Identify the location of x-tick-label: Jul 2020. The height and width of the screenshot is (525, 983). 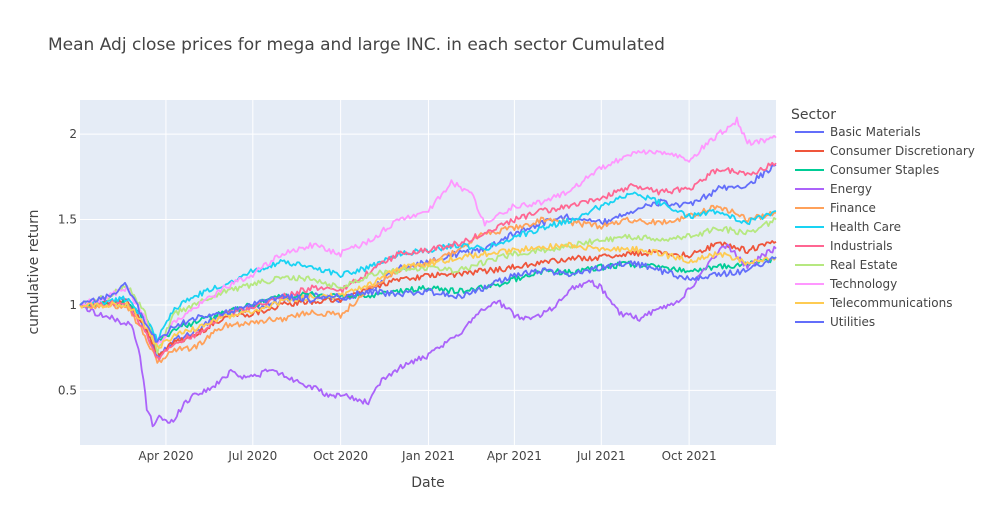
(252, 456).